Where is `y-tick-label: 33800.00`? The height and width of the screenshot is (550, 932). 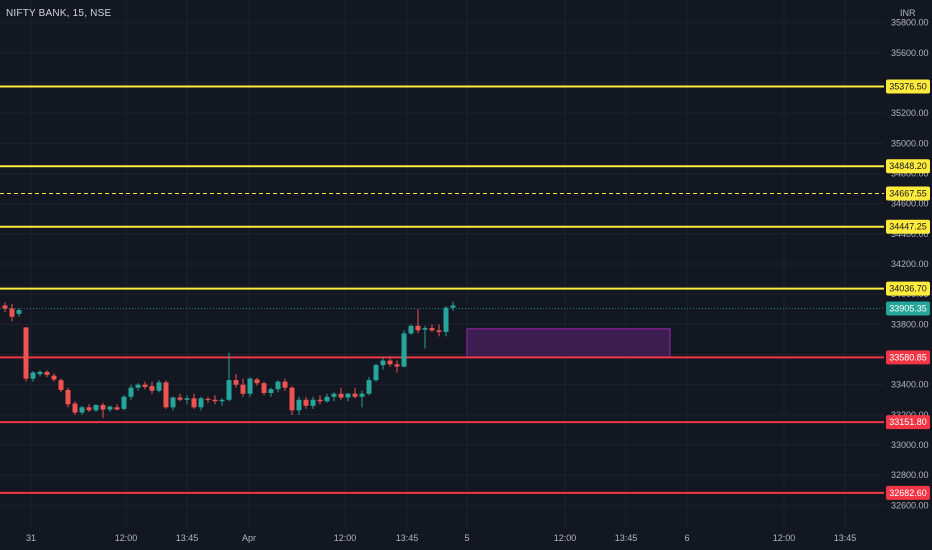 y-tick-label: 33800.00 is located at coordinates (910, 324).